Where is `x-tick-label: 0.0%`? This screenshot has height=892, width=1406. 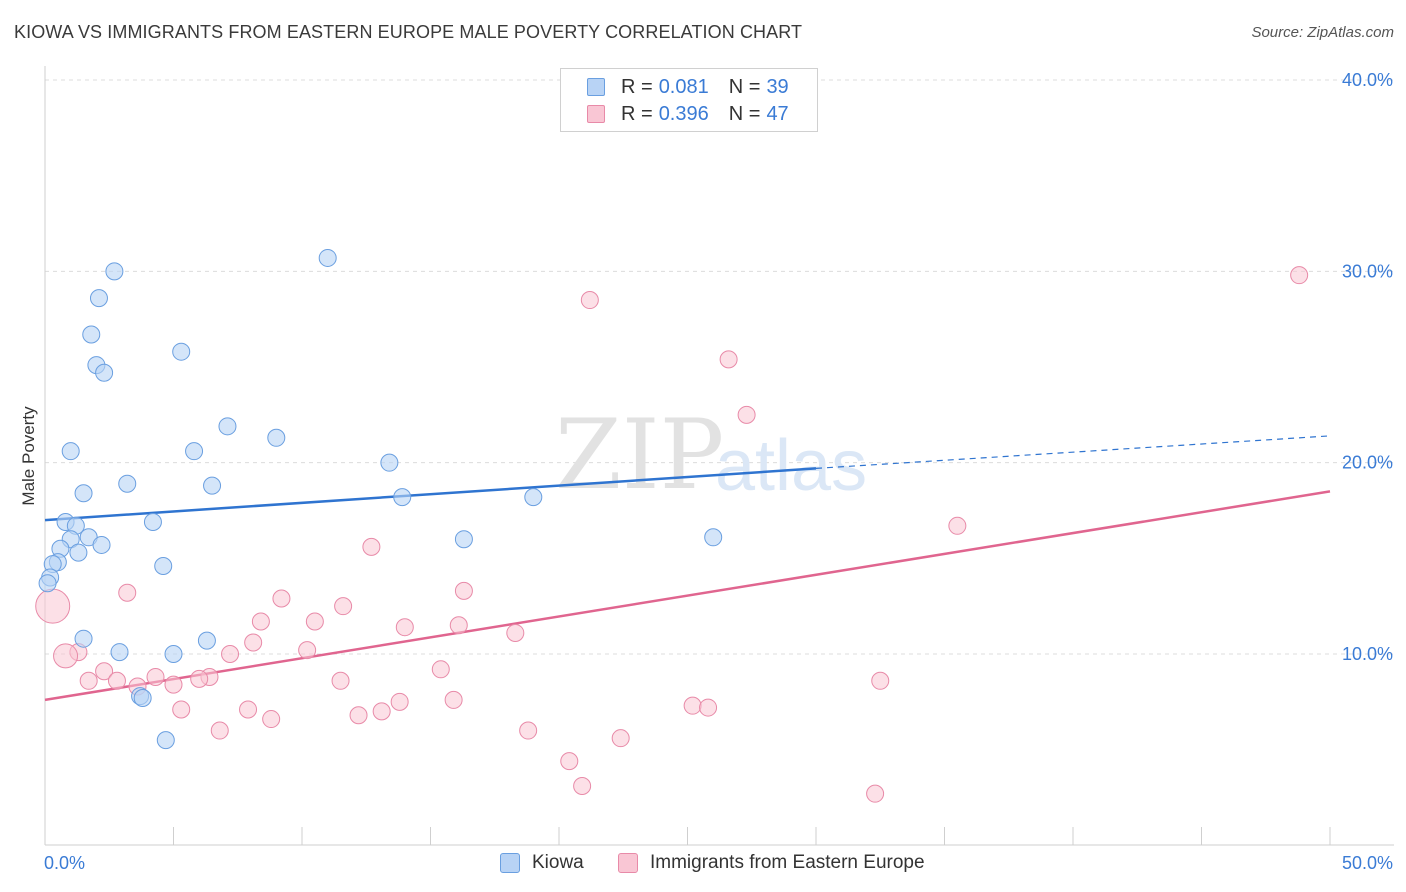
x-tick-label: 0.0% is located at coordinates (64, 863).